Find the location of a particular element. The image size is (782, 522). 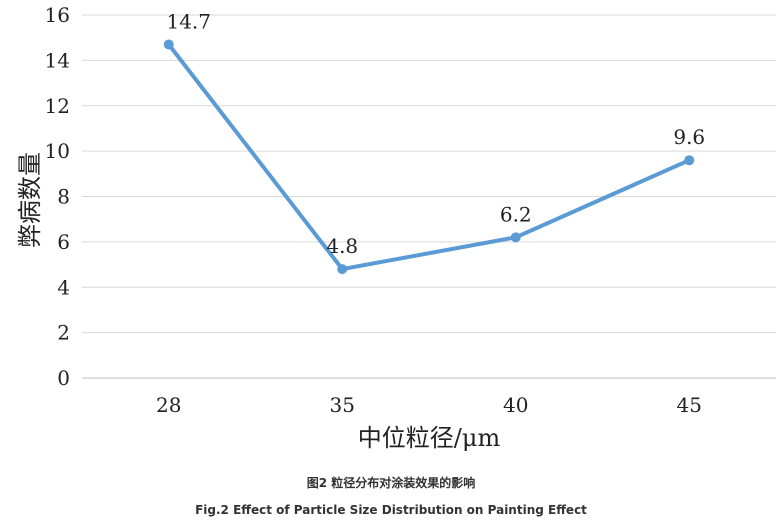

y-tick-label: 14 is located at coordinates (57, 60).